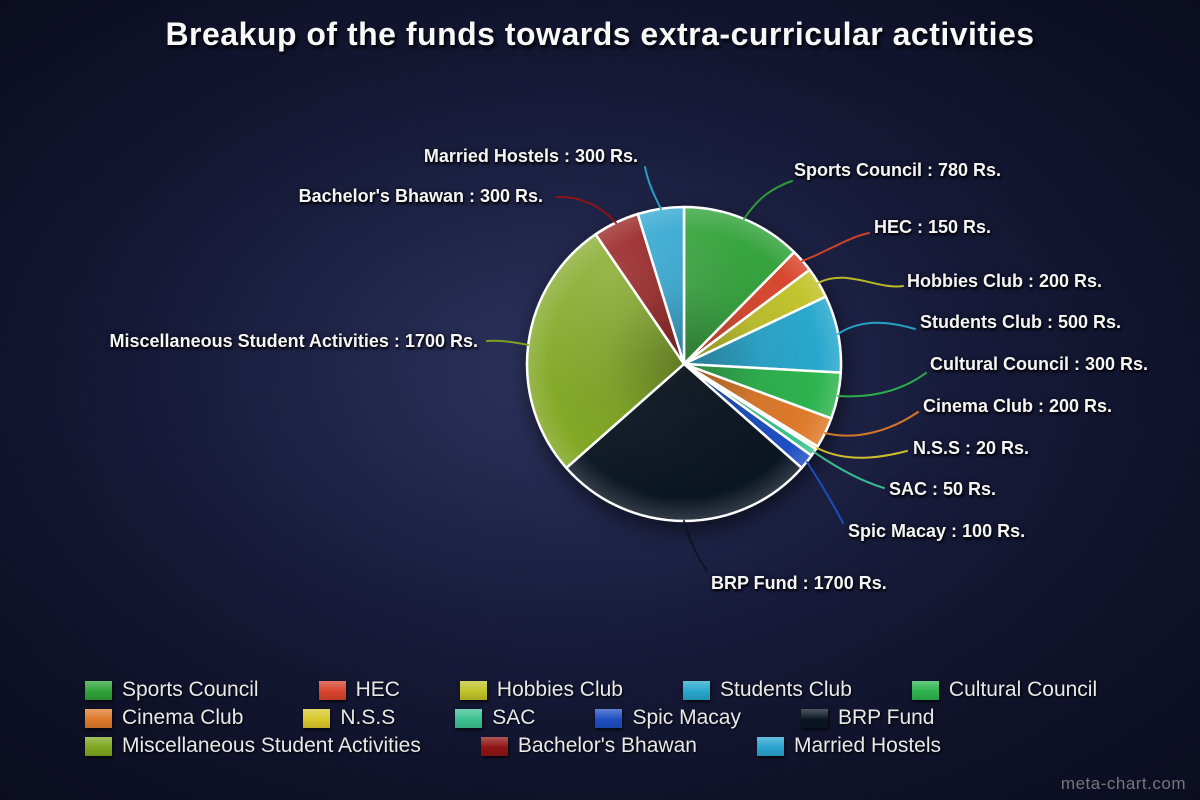  I want to click on leader-line-sac, so click(849, 470).